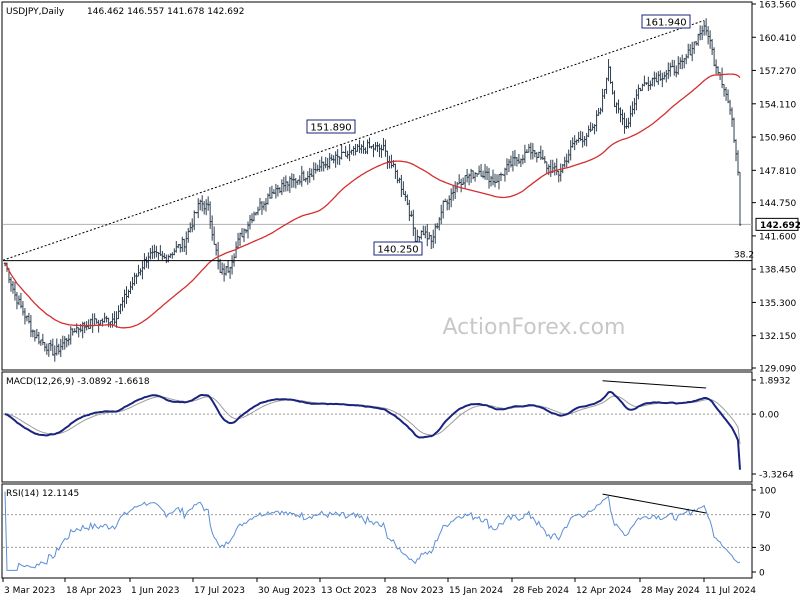 The height and width of the screenshot is (600, 800). I want to click on rsi-tick-label: 70, so click(765, 516).